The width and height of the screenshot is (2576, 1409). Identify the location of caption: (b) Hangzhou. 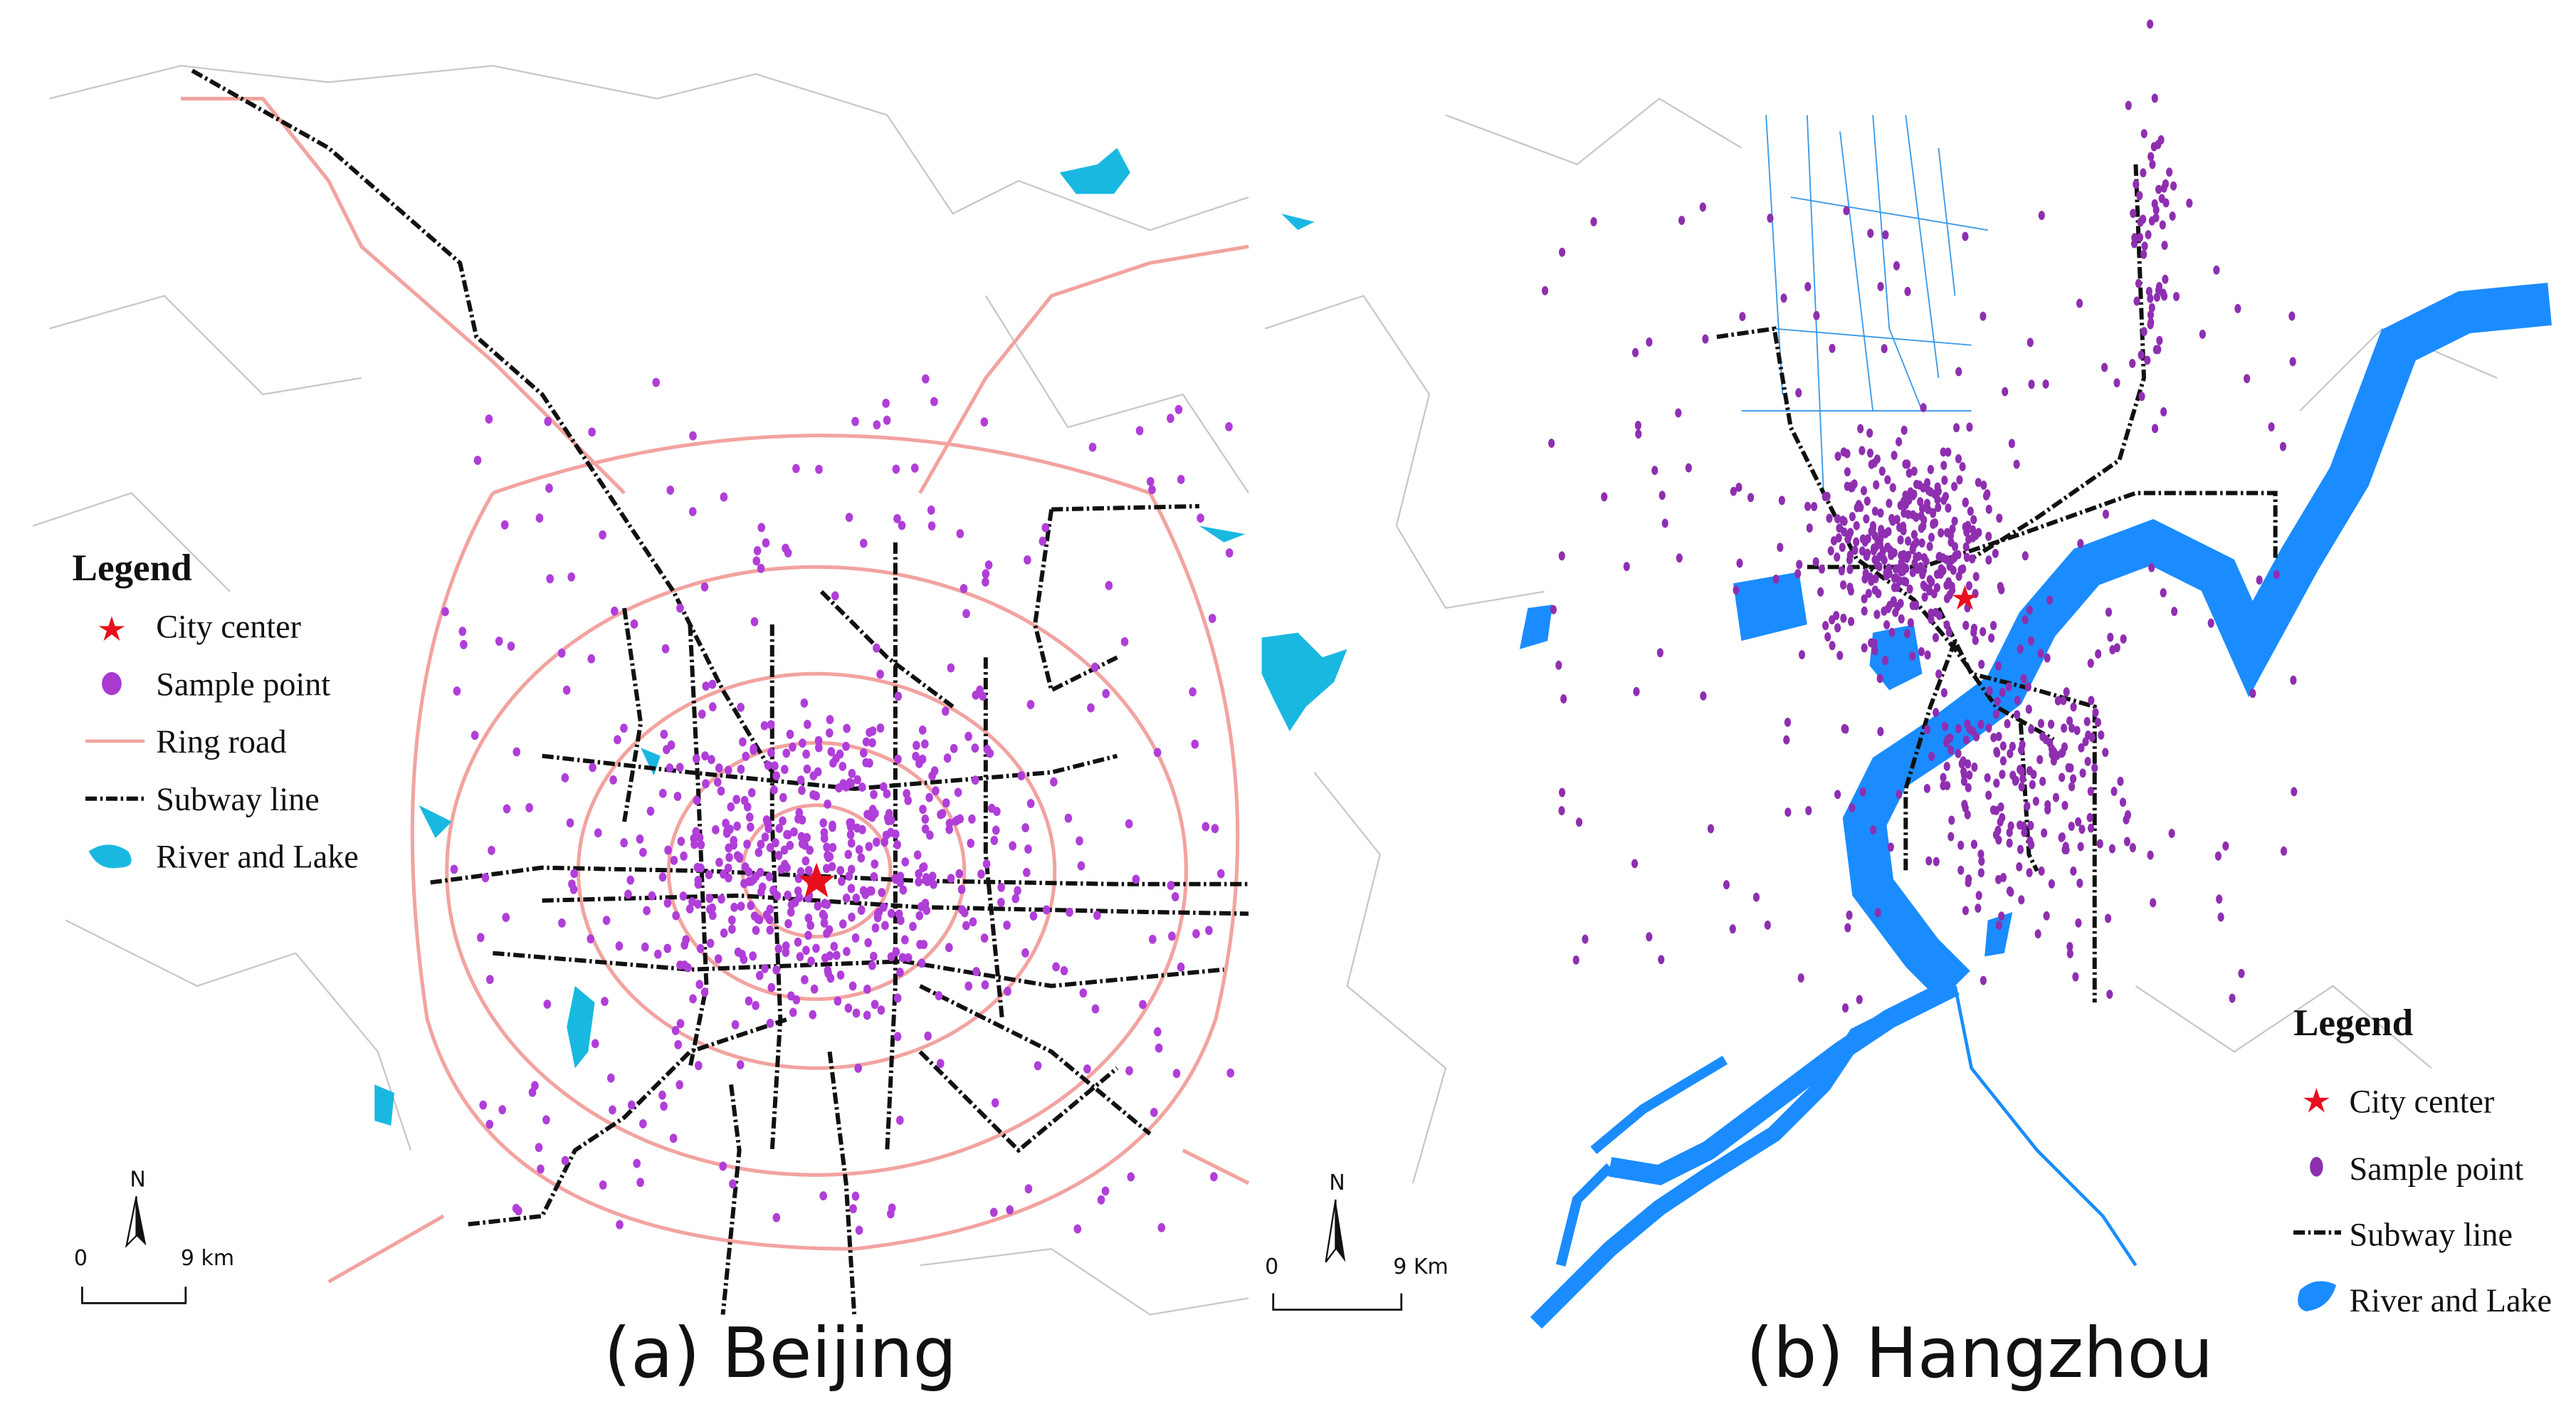
(1980, 1353).